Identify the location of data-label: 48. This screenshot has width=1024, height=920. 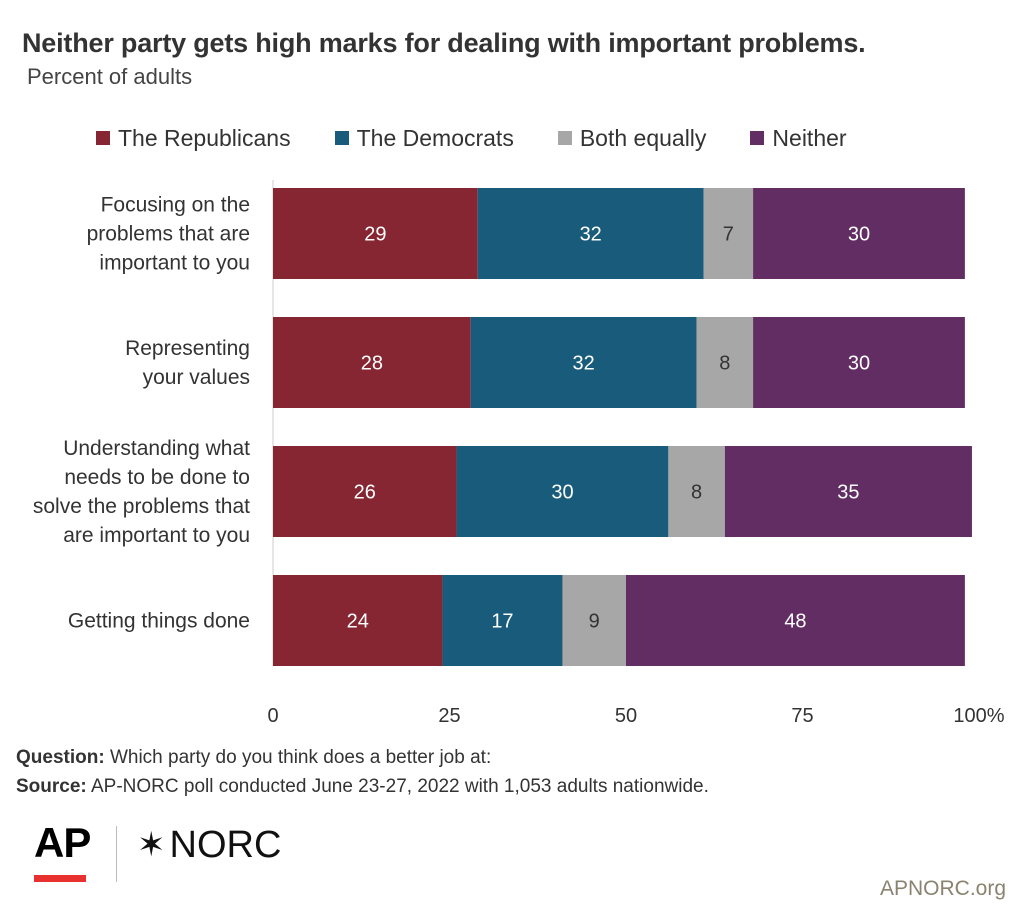
(795, 622).